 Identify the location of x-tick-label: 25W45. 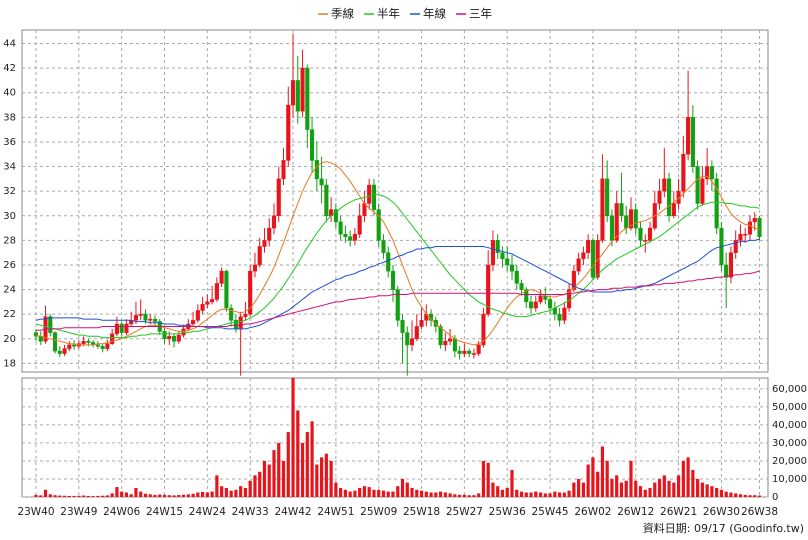
(550, 512).